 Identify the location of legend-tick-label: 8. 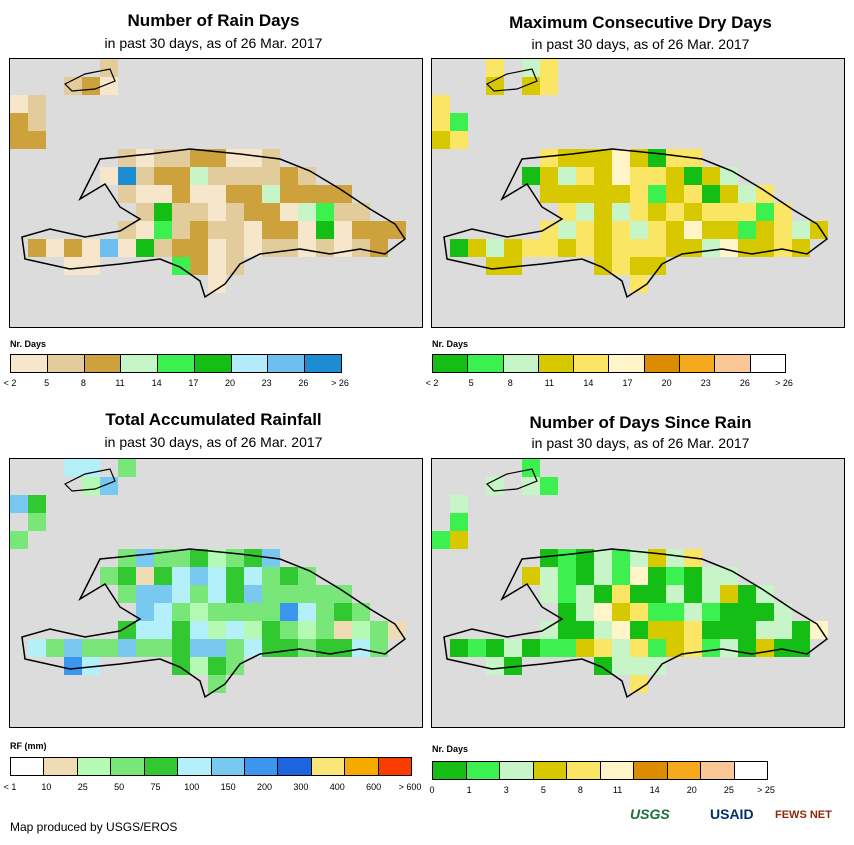
(83, 383).